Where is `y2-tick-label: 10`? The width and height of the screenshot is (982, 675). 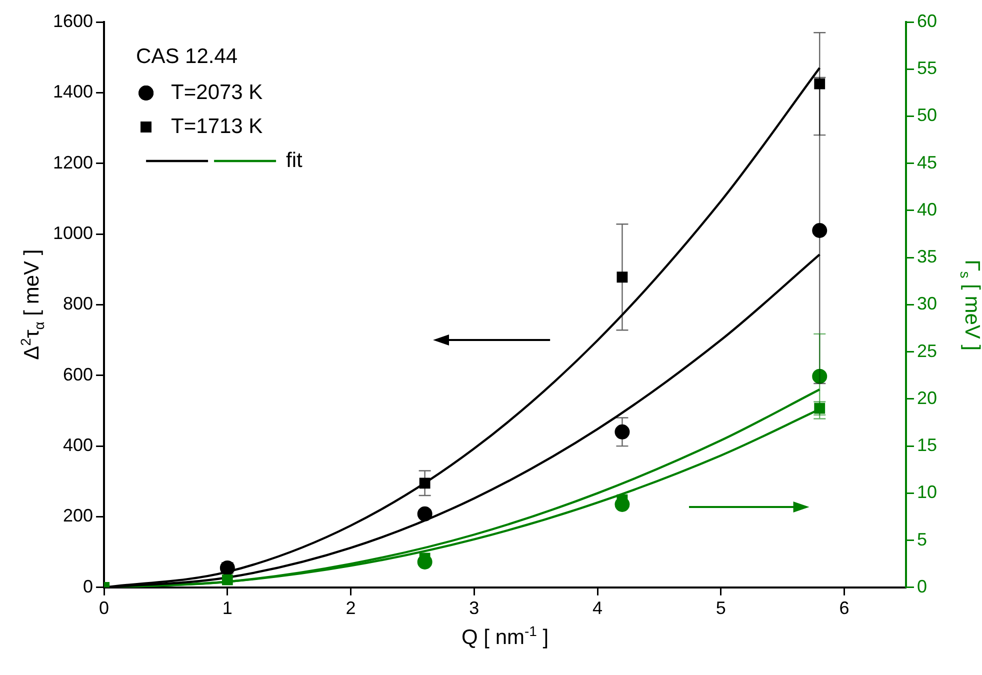
y2-tick-label: 10 is located at coordinates (927, 492).